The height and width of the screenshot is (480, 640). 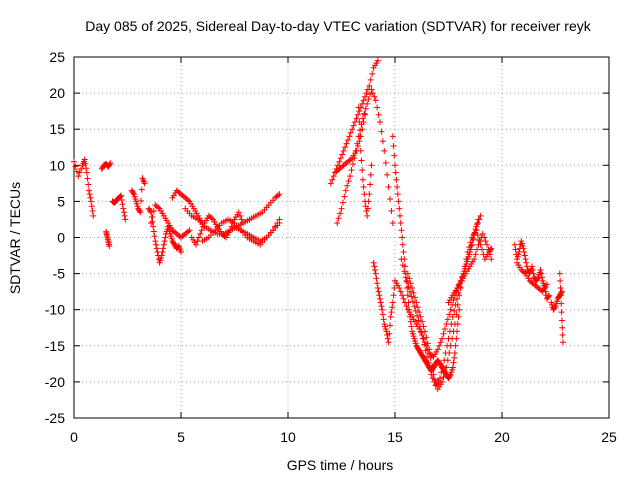 What do you see at coordinates (609, 437) in the screenshot?
I see `x-tick-label: 25` at bounding box center [609, 437].